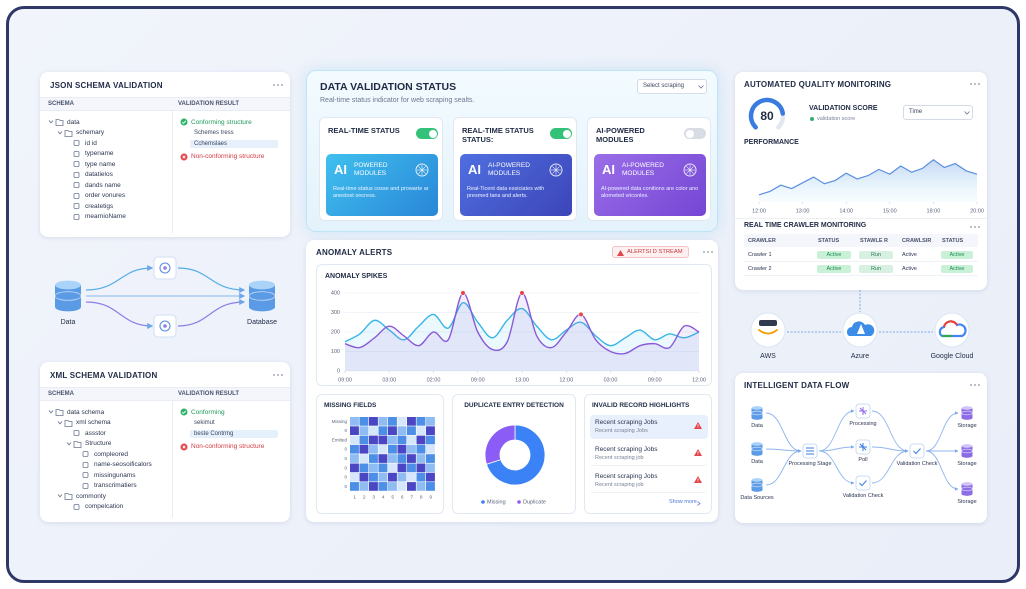 This screenshot has width=1026, height=589. What do you see at coordinates (672, 86) in the screenshot?
I see `select-dropdown: Select scraping` at bounding box center [672, 86].